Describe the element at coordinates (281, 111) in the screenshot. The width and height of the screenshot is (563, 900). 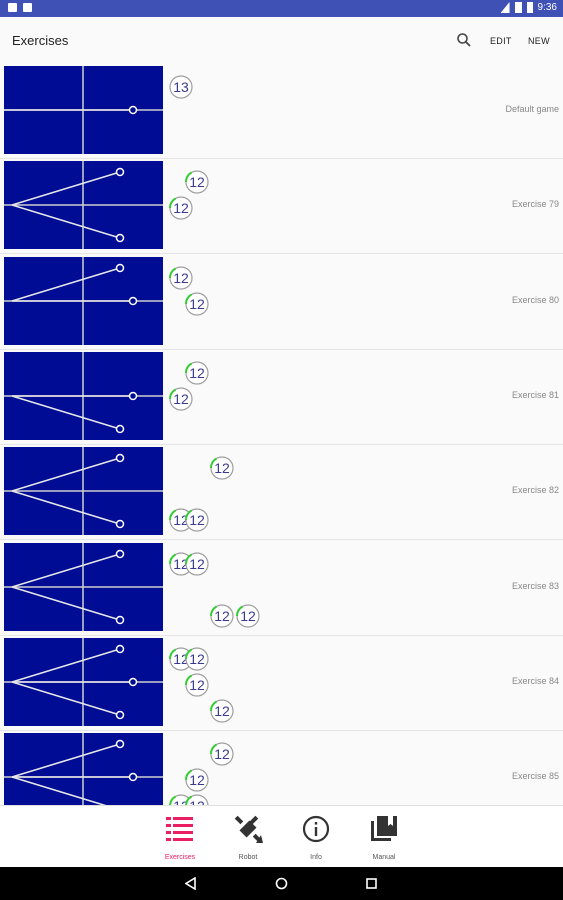
I see `list-item: 13 Default game` at that location.